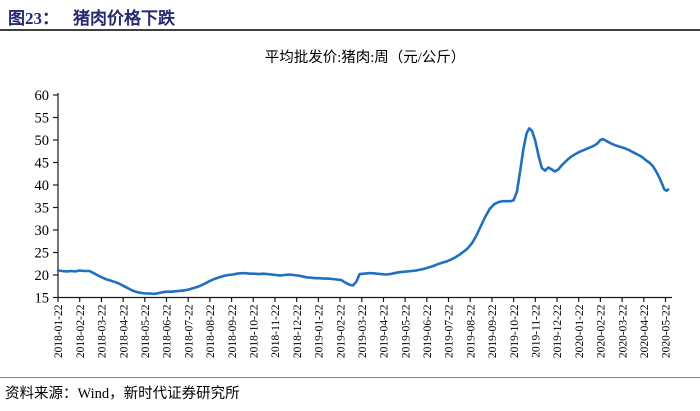 Image resolution: width=700 pixels, height=411 pixels. What do you see at coordinates (365, 58) in the screenshot?
I see `chart-title: 平均批发价:猪肉:周（元/公斤）` at bounding box center [365, 58].